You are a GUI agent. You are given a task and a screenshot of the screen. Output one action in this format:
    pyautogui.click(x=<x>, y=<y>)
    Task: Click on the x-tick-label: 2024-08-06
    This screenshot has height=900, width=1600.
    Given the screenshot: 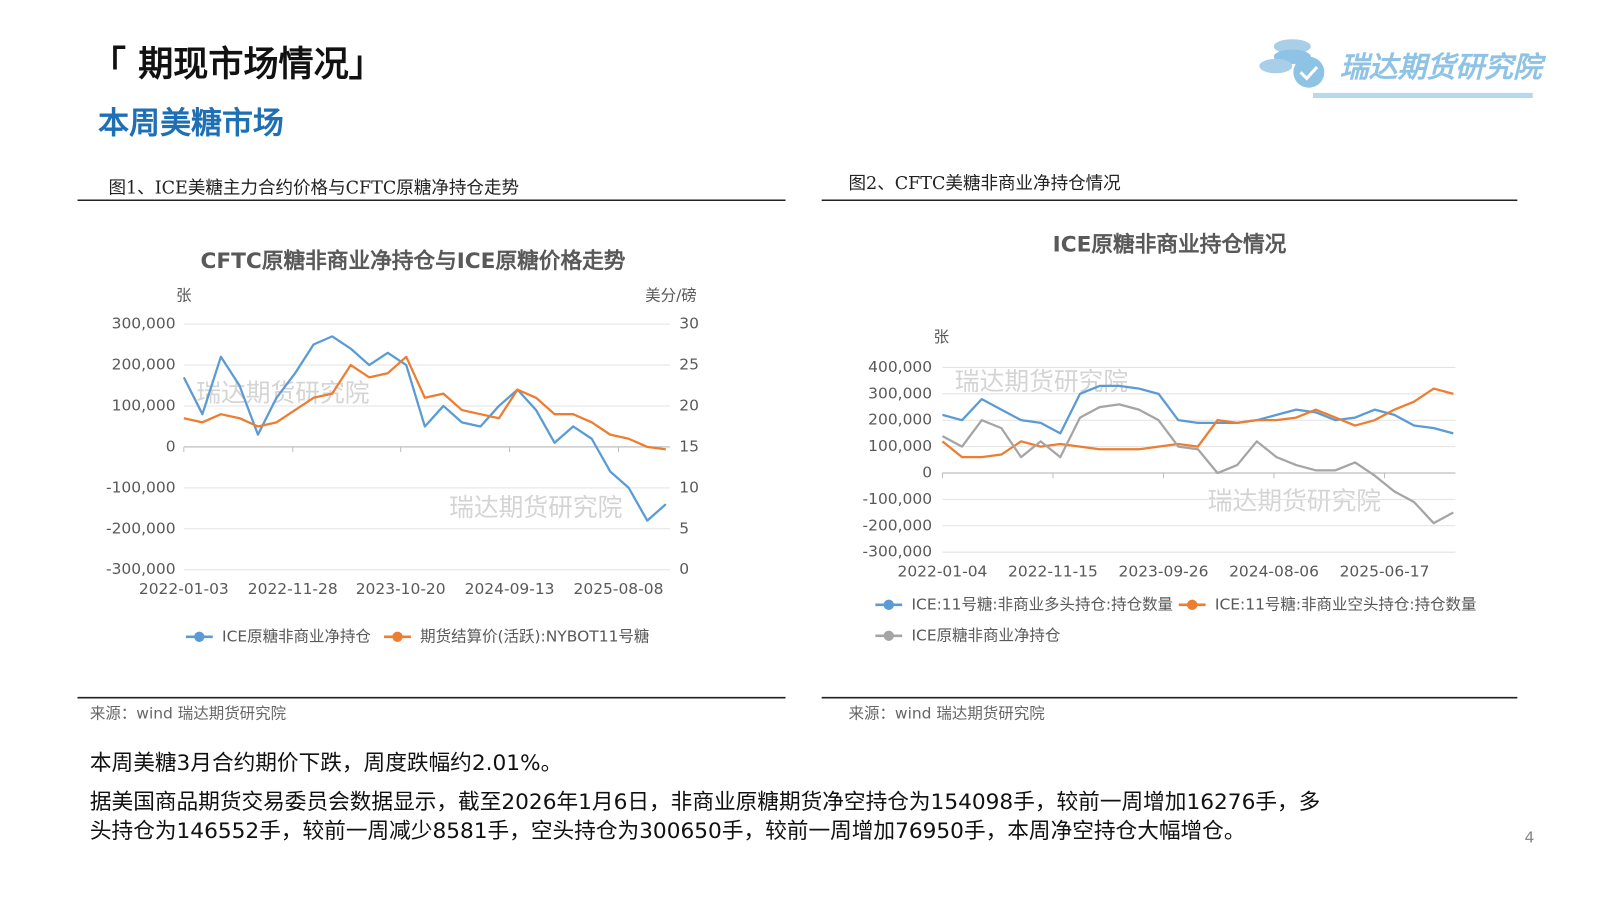 What is the action you would take?
    pyautogui.click(x=1274, y=571)
    